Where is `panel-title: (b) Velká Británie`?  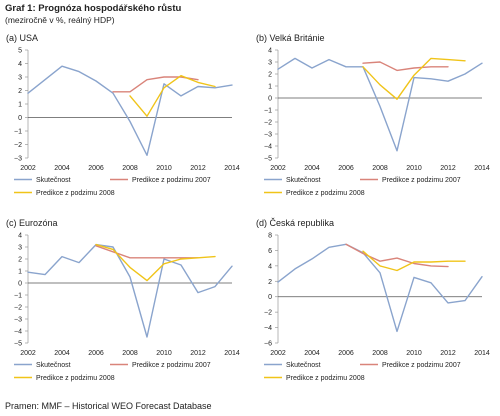 panel-title: (b) Velká Británie is located at coordinates (290, 38).